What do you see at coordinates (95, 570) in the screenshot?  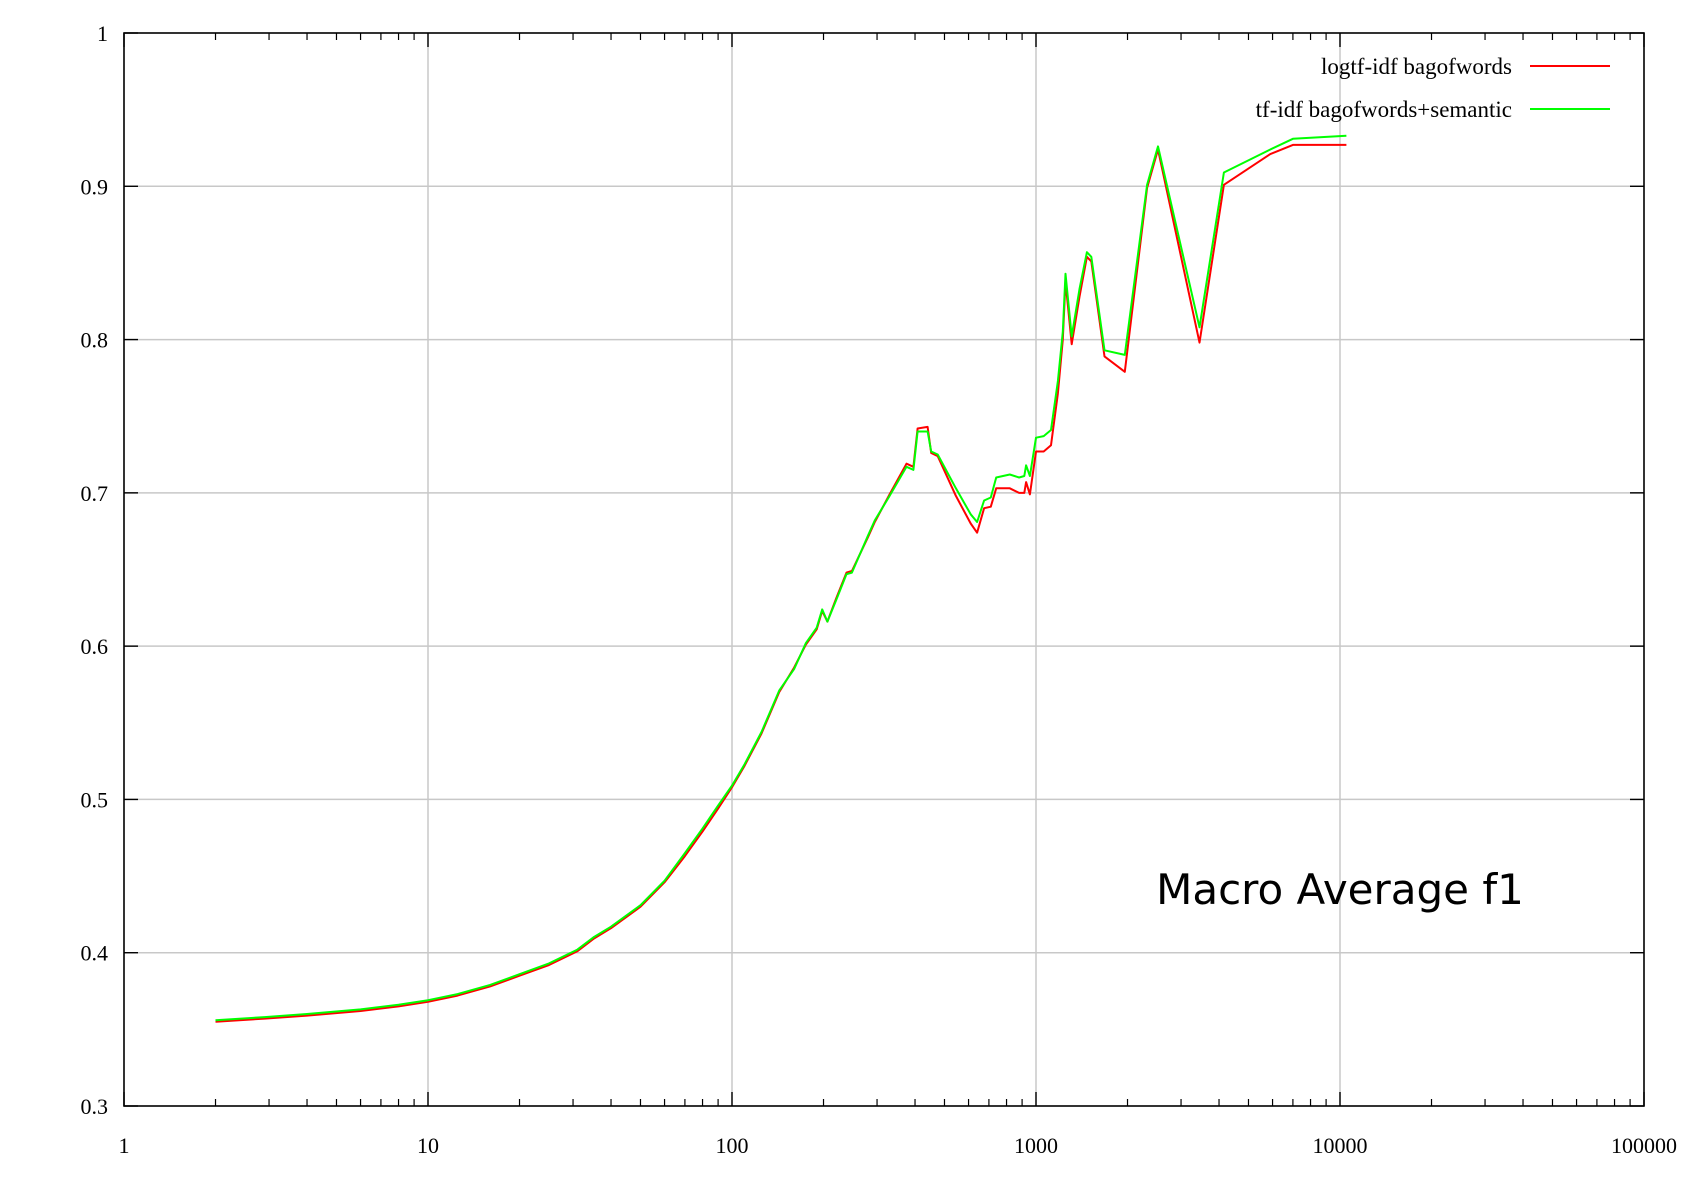 I see `y-tick-labels: 0.3 0.4 0.5 0.6 0.7 0.8 0.9 1` at bounding box center [95, 570].